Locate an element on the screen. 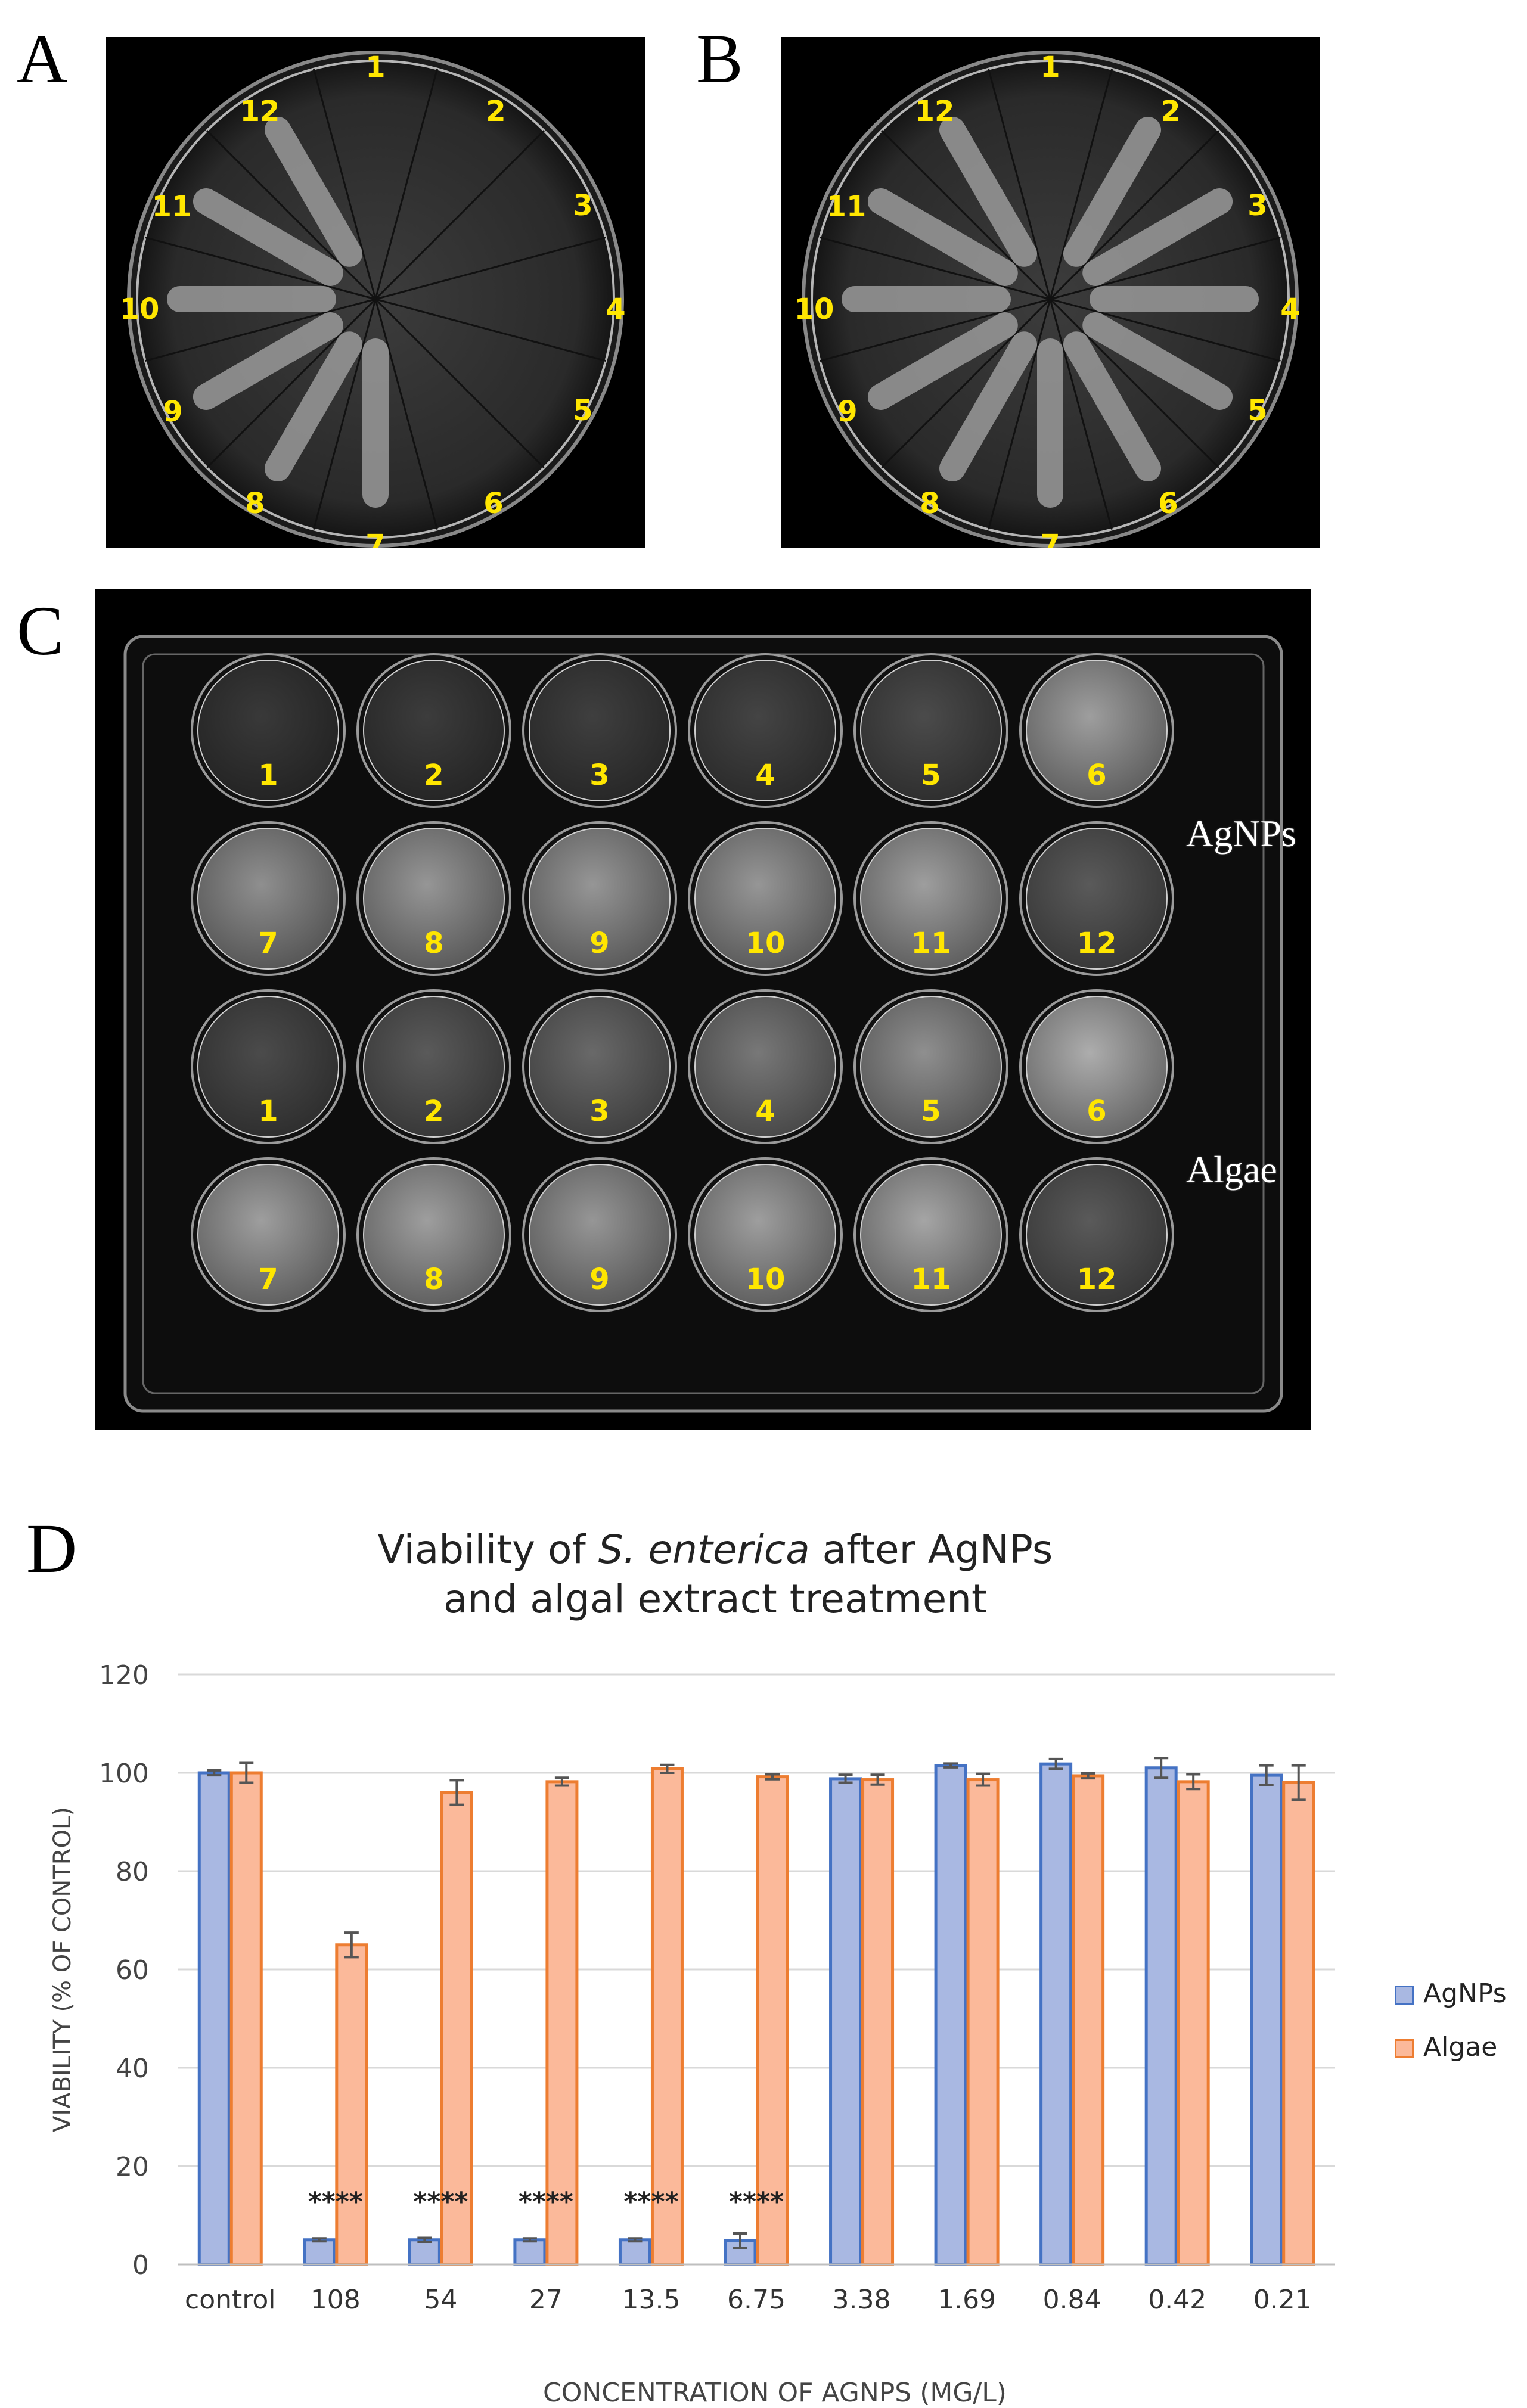 This screenshot has width=1527, height=2408. x-tick-label: 1.69 is located at coordinates (967, 2300).